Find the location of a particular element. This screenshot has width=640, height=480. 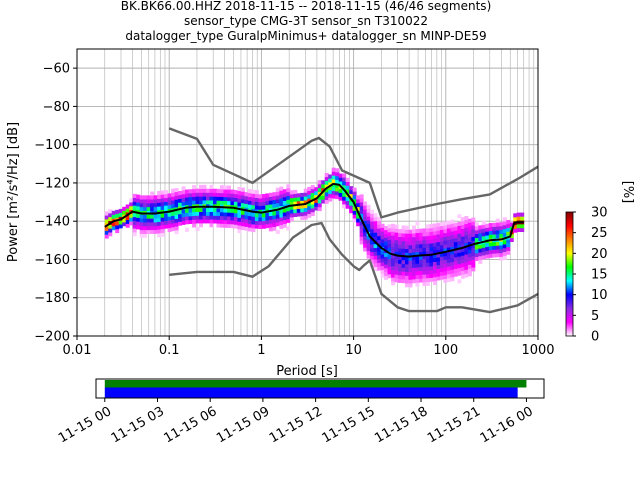

coverage-tick-label: 11-15 09 is located at coordinates (243, 425).